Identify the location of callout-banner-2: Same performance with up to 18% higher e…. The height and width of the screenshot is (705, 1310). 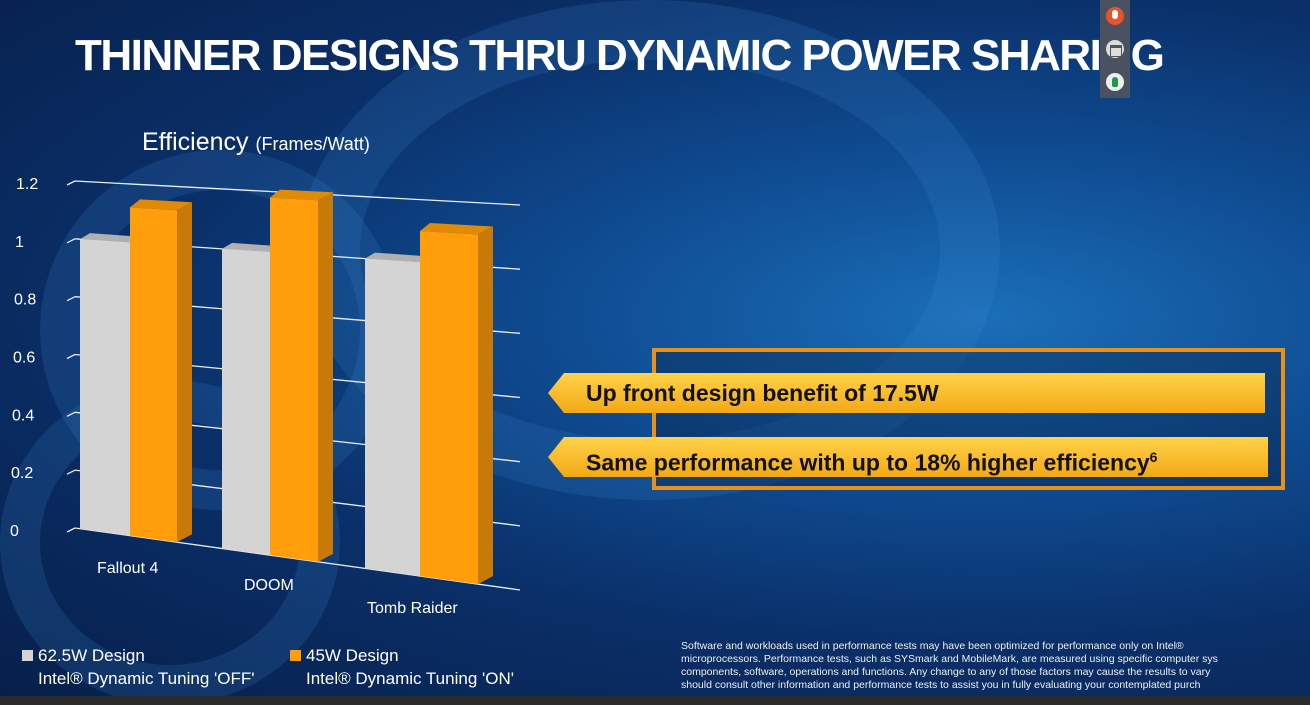
(908, 457).